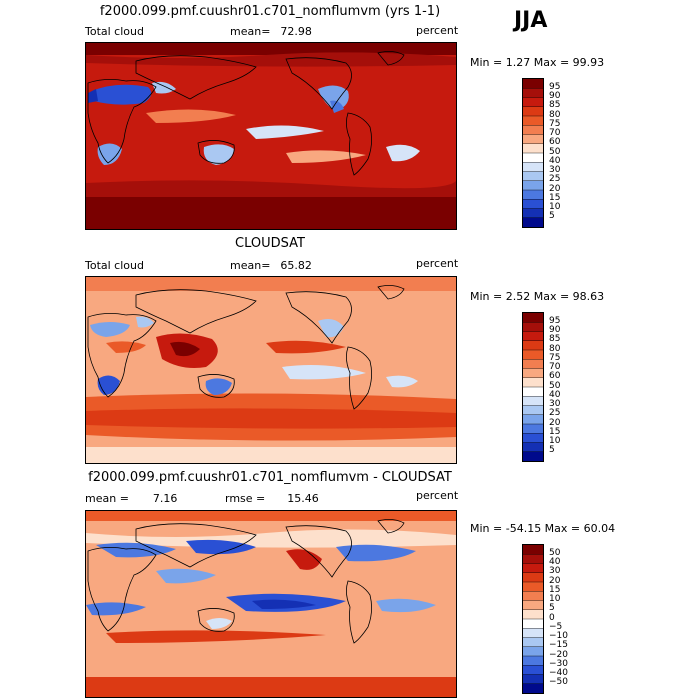 This screenshot has width=700, height=700. I want to click on colorbar-tick-label: 70, so click(555, 133).